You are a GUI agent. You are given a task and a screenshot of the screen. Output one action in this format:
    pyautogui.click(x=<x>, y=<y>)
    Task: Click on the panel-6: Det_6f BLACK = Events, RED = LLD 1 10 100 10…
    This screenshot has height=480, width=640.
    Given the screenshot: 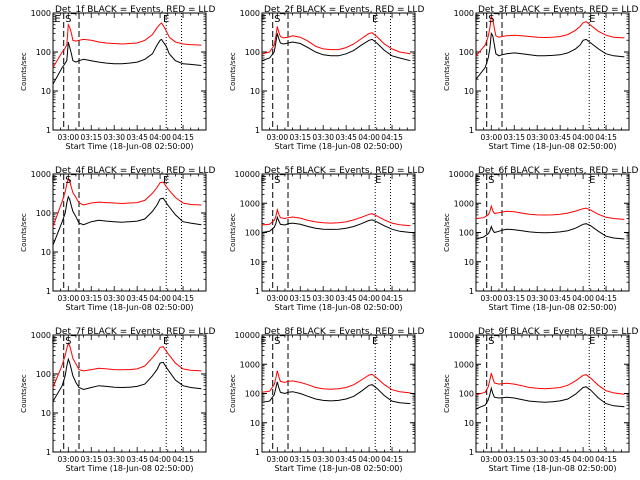 What is the action you would take?
    pyautogui.click(x=540, y=239)
    